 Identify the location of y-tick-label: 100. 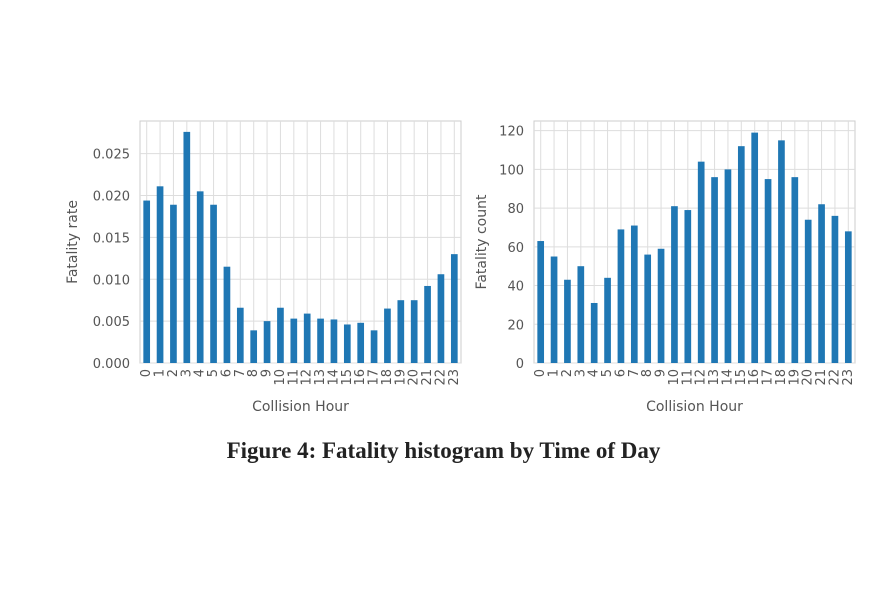
(511, 170).